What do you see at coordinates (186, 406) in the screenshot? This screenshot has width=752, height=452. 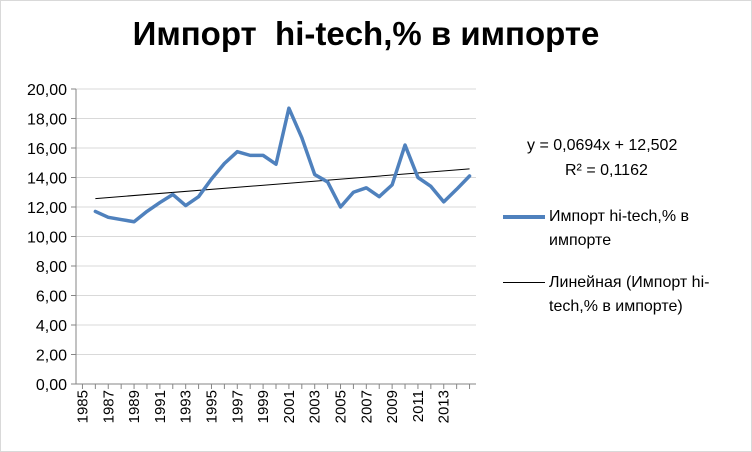 I see `x-tick-label: 1993` at bounding box center [186, 406].